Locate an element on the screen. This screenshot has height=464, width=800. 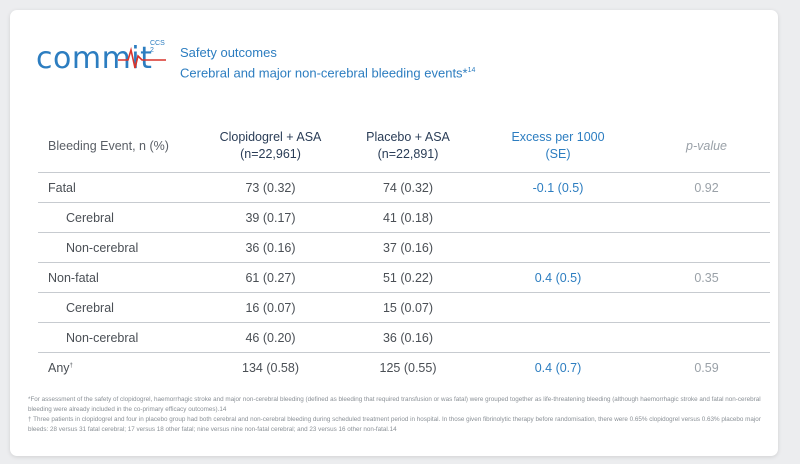
cell-placebo: 41 (0.18) is located at coordinates (408, 217).